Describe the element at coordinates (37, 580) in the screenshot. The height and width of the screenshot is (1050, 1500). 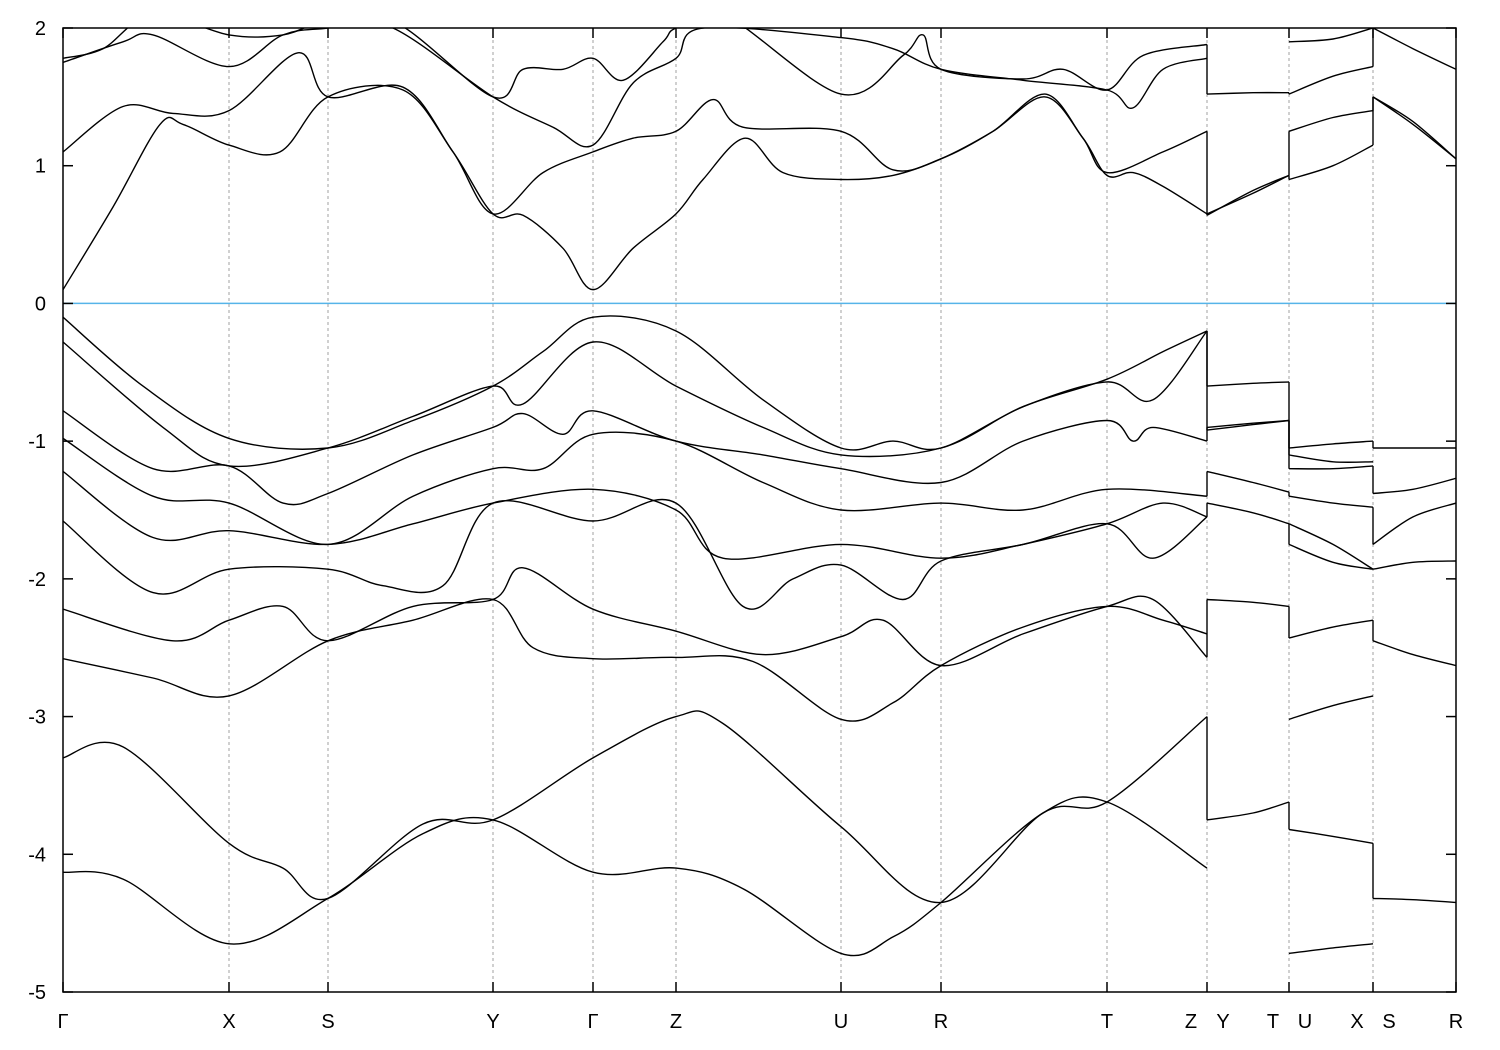
I see `y-tick-label: -2` at that location.